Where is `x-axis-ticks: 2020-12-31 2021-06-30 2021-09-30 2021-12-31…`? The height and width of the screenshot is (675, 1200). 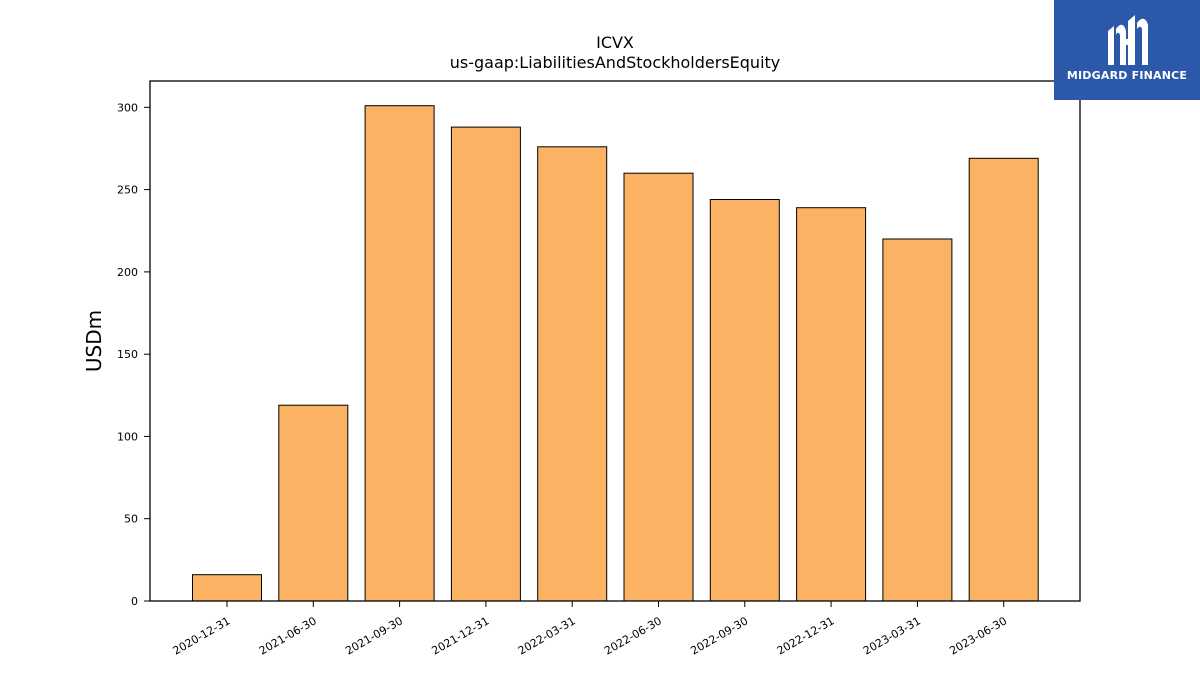
x-axis-ticks: 2020-12-31 2021-06-30 2021-09-30 2021-12-31… is located at coordinates (590, 629).